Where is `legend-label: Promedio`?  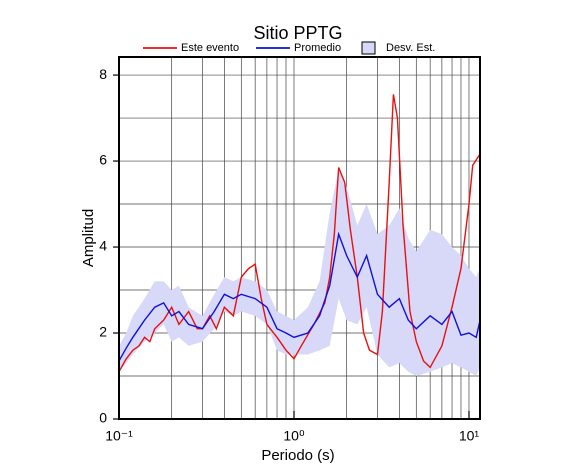
legend-label: Promedio is located at coordinates (317, 48).